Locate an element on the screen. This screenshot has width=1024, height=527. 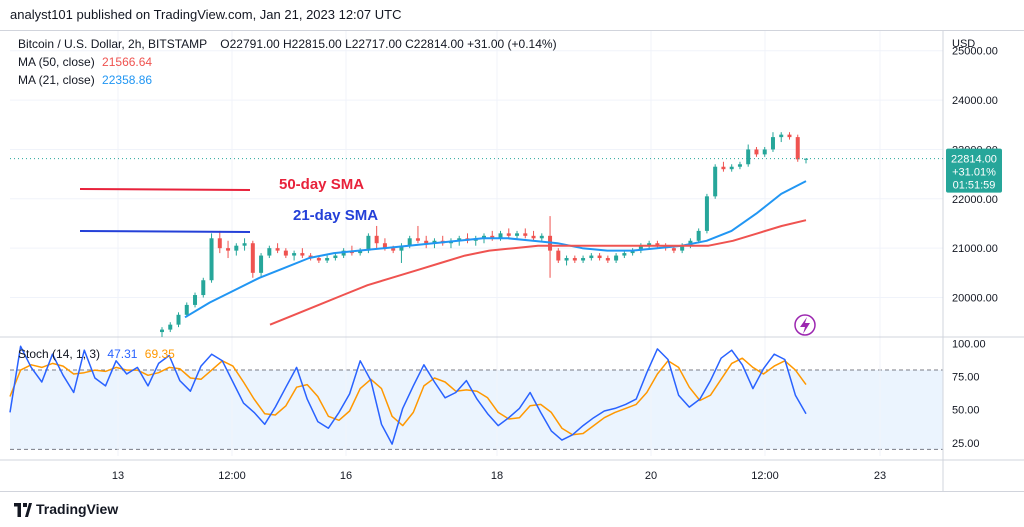
ma50-line is located at coordinates (538, 272).